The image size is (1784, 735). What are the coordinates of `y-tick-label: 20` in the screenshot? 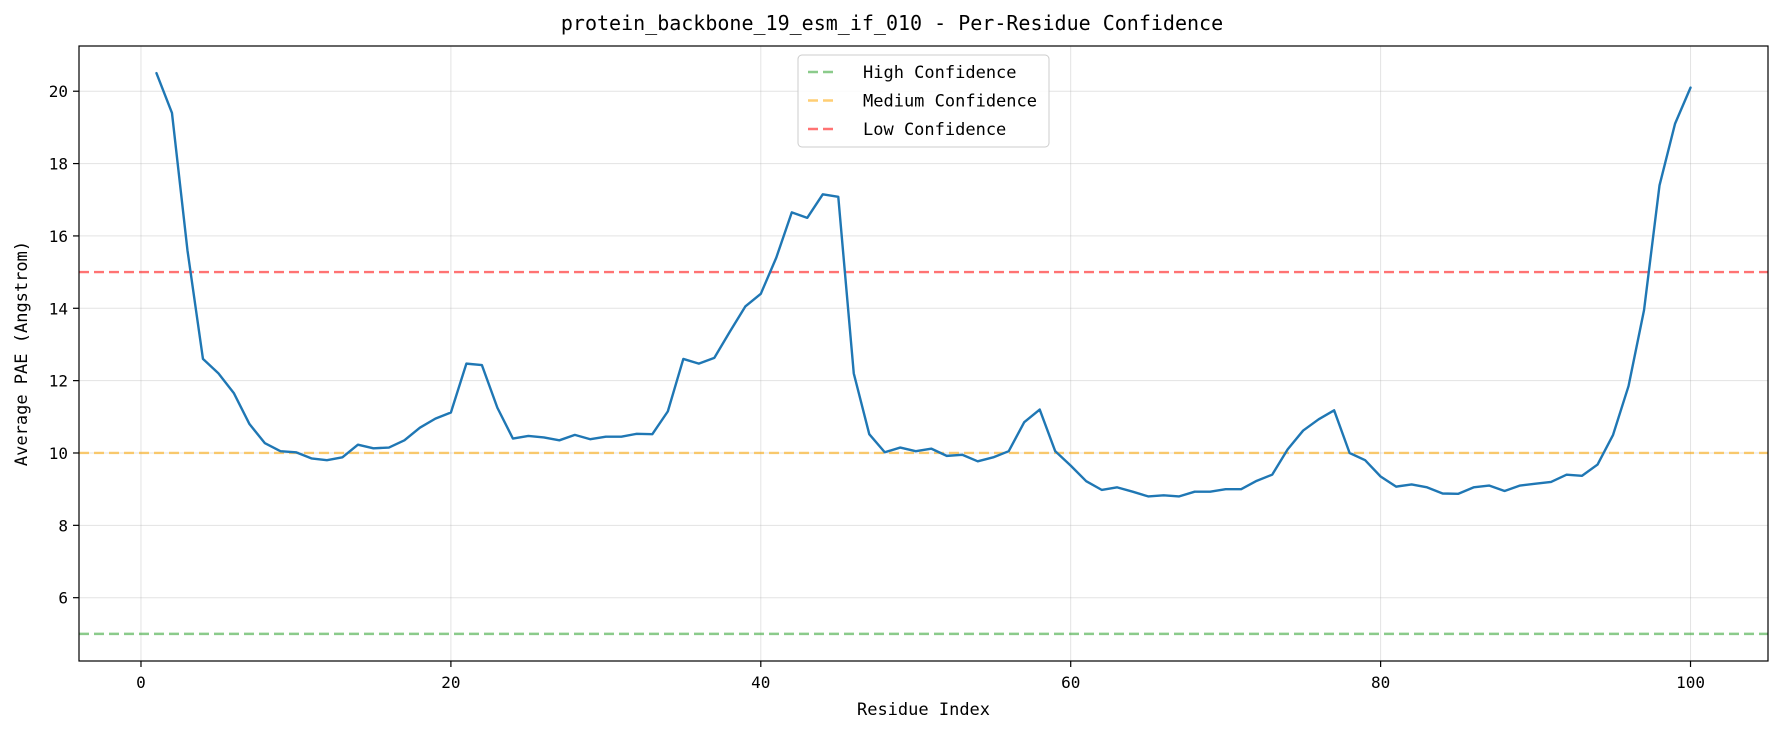 It's located at (58, 91).